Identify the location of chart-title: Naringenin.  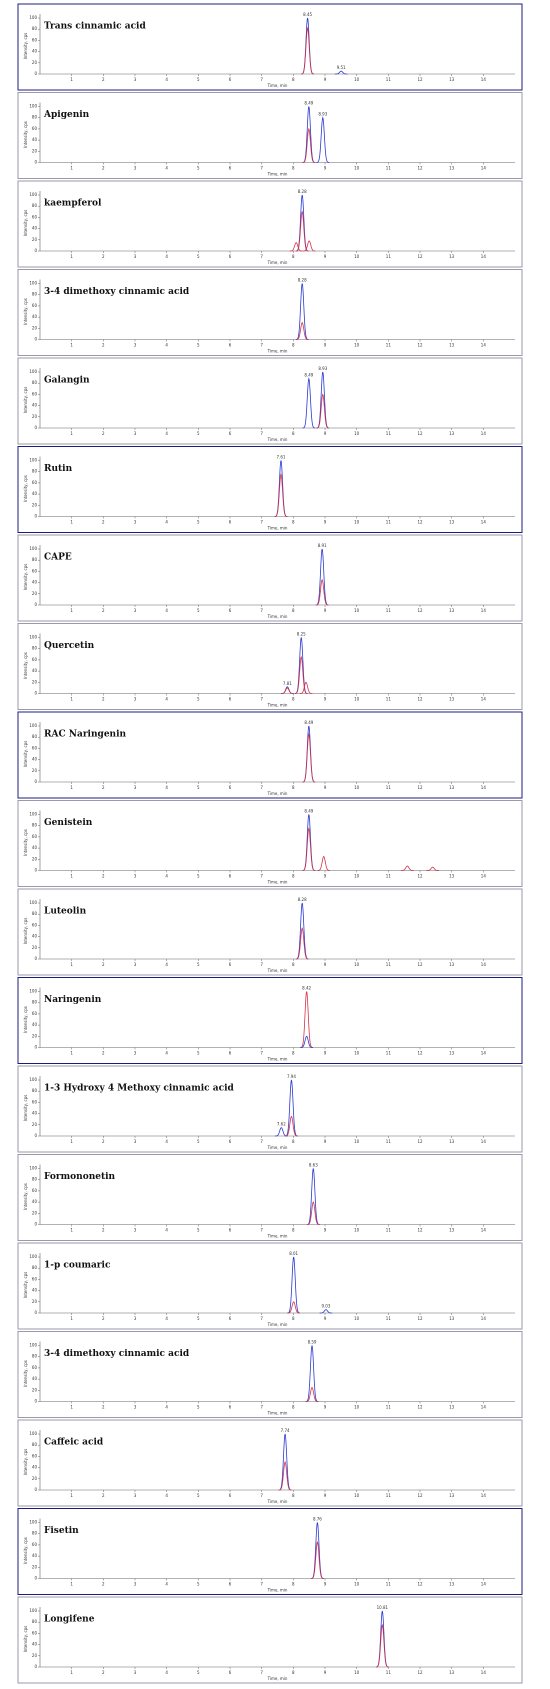
(73, 1000).